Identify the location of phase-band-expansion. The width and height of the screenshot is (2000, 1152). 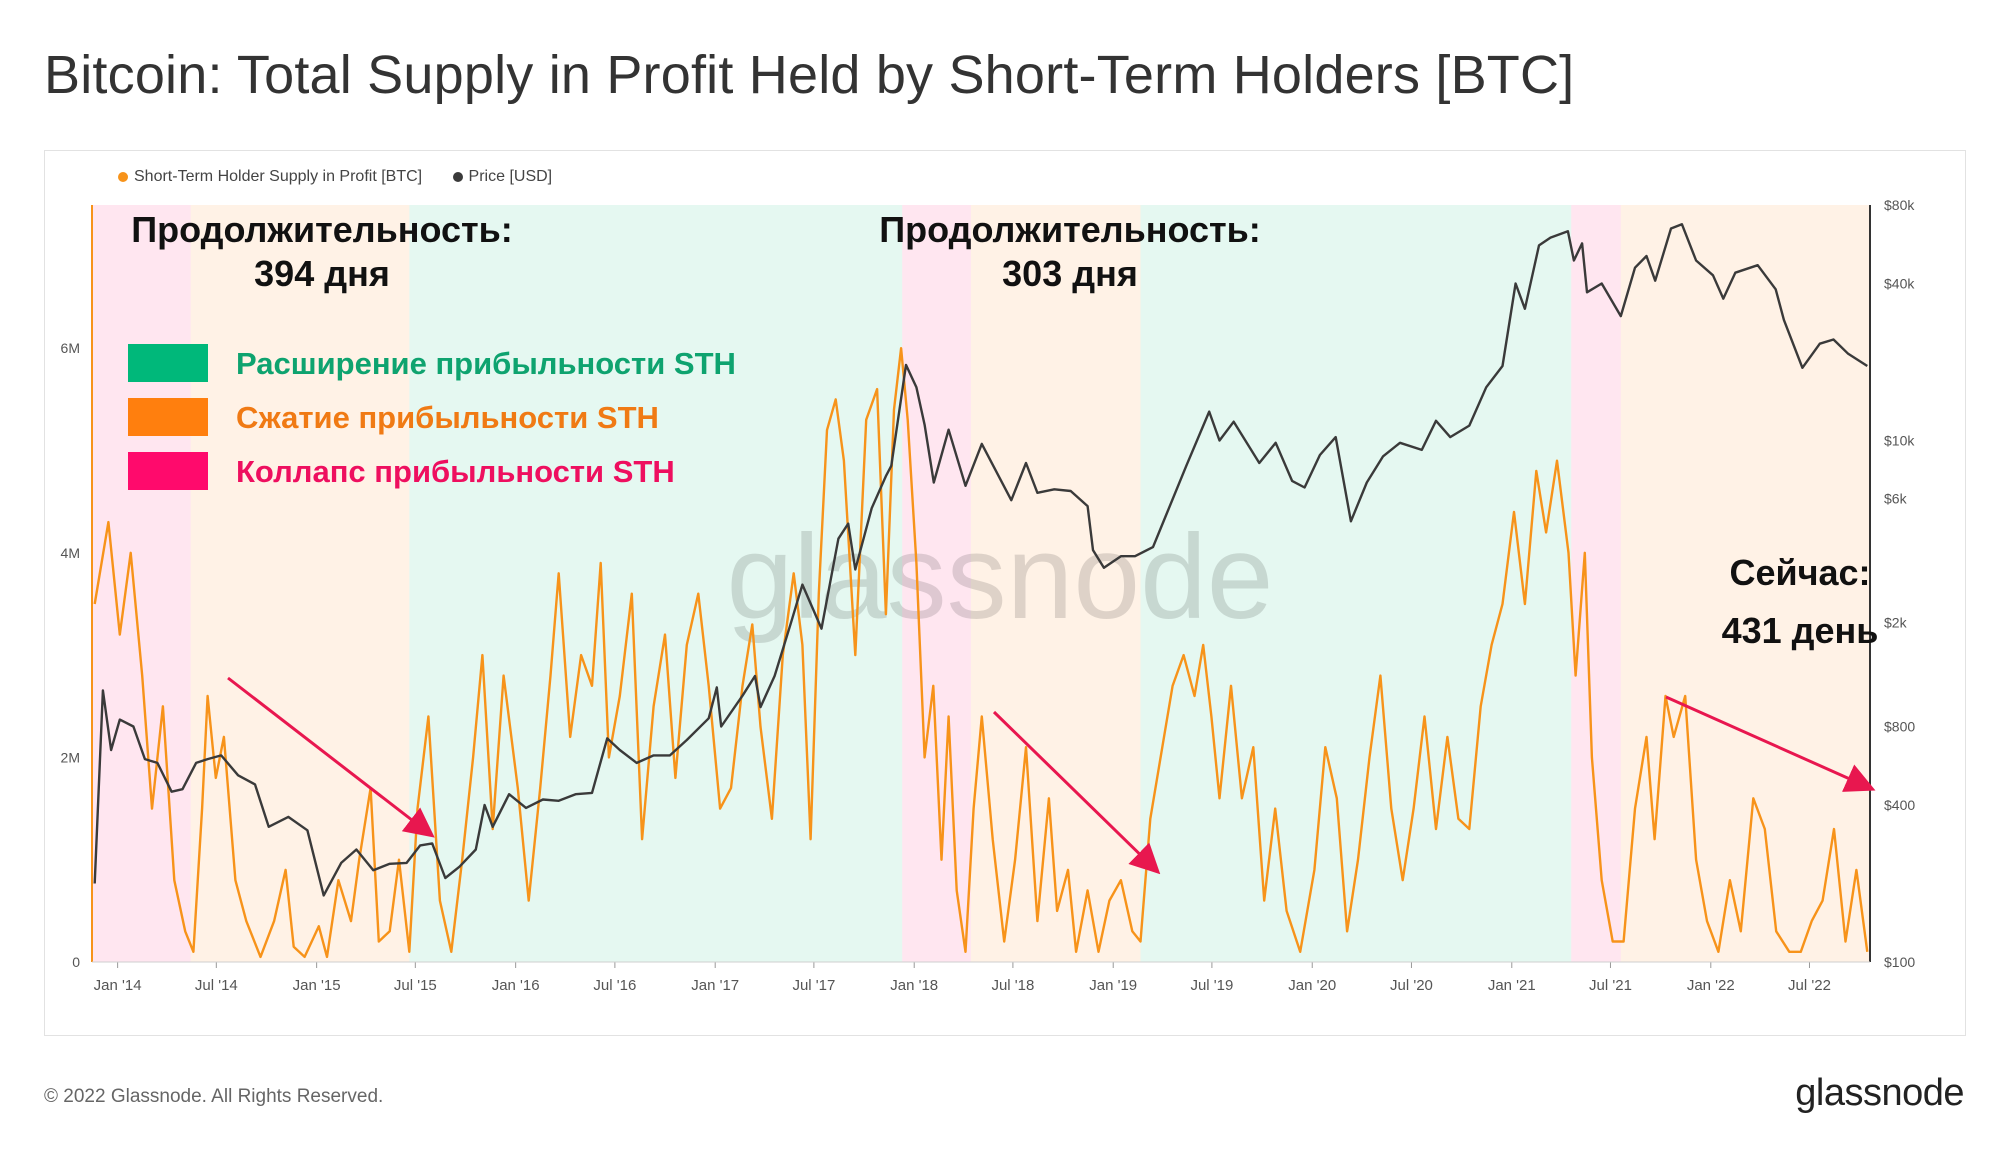
(1356, 583).